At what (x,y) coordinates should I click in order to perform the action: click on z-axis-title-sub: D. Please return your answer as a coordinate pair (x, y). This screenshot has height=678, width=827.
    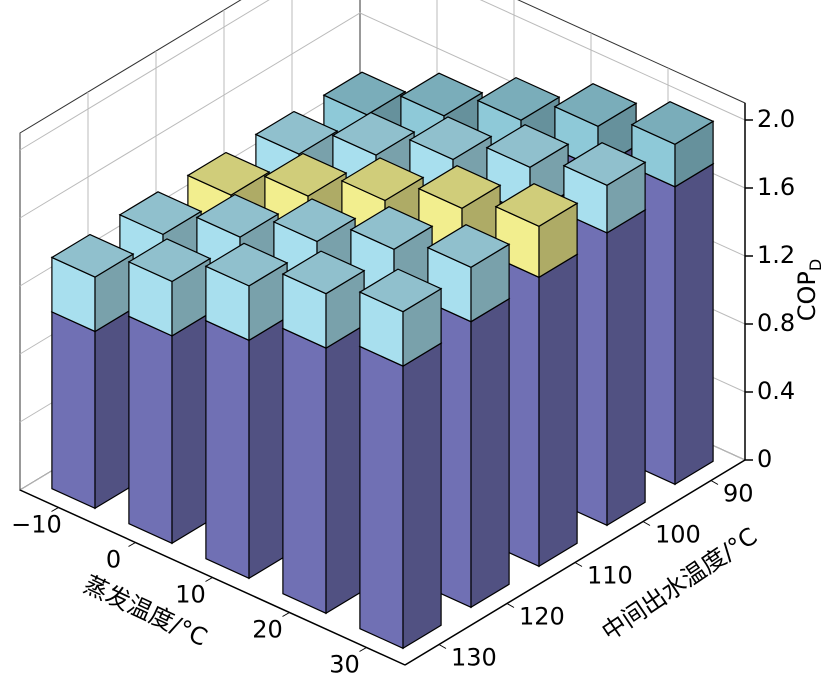
    Looking at the image, I should click on (815, 265).